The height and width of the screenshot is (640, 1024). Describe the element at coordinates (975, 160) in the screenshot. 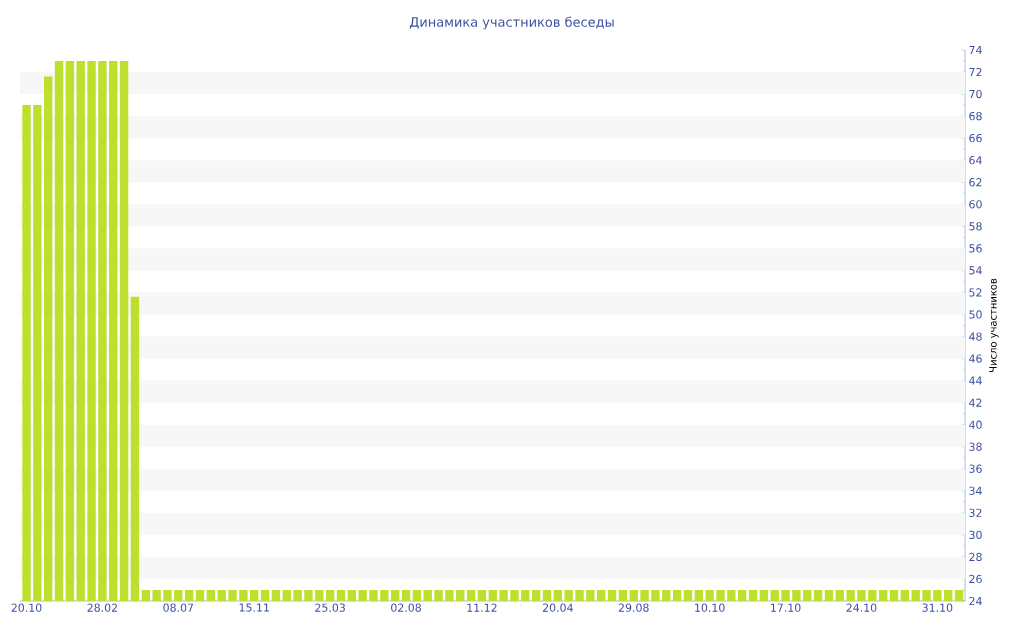

I see `y-tick-label: 64` at that location.